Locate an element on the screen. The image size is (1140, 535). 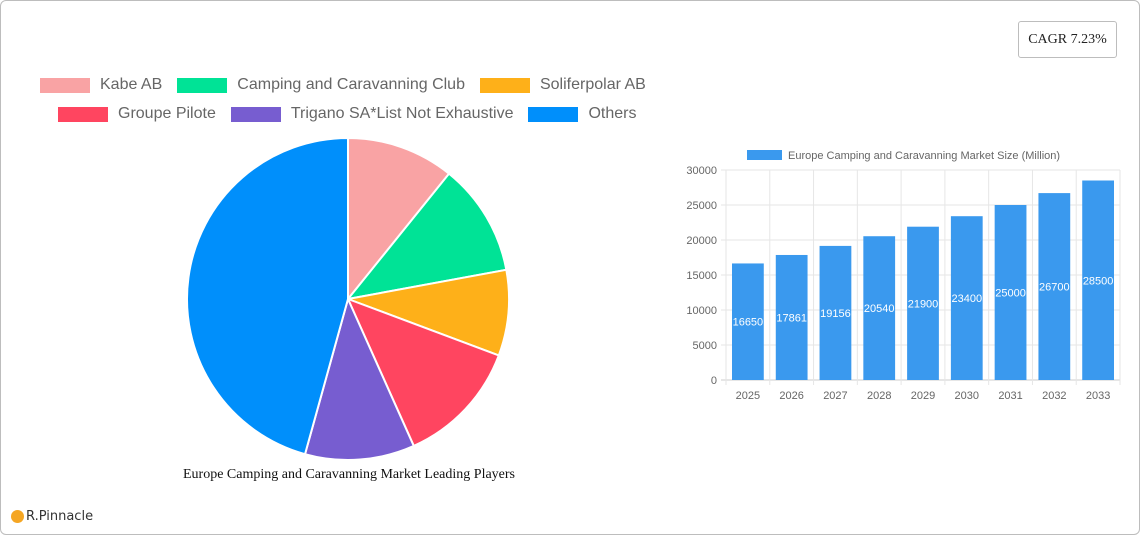
brand-logo-icon is located at coordinates (17, 516).